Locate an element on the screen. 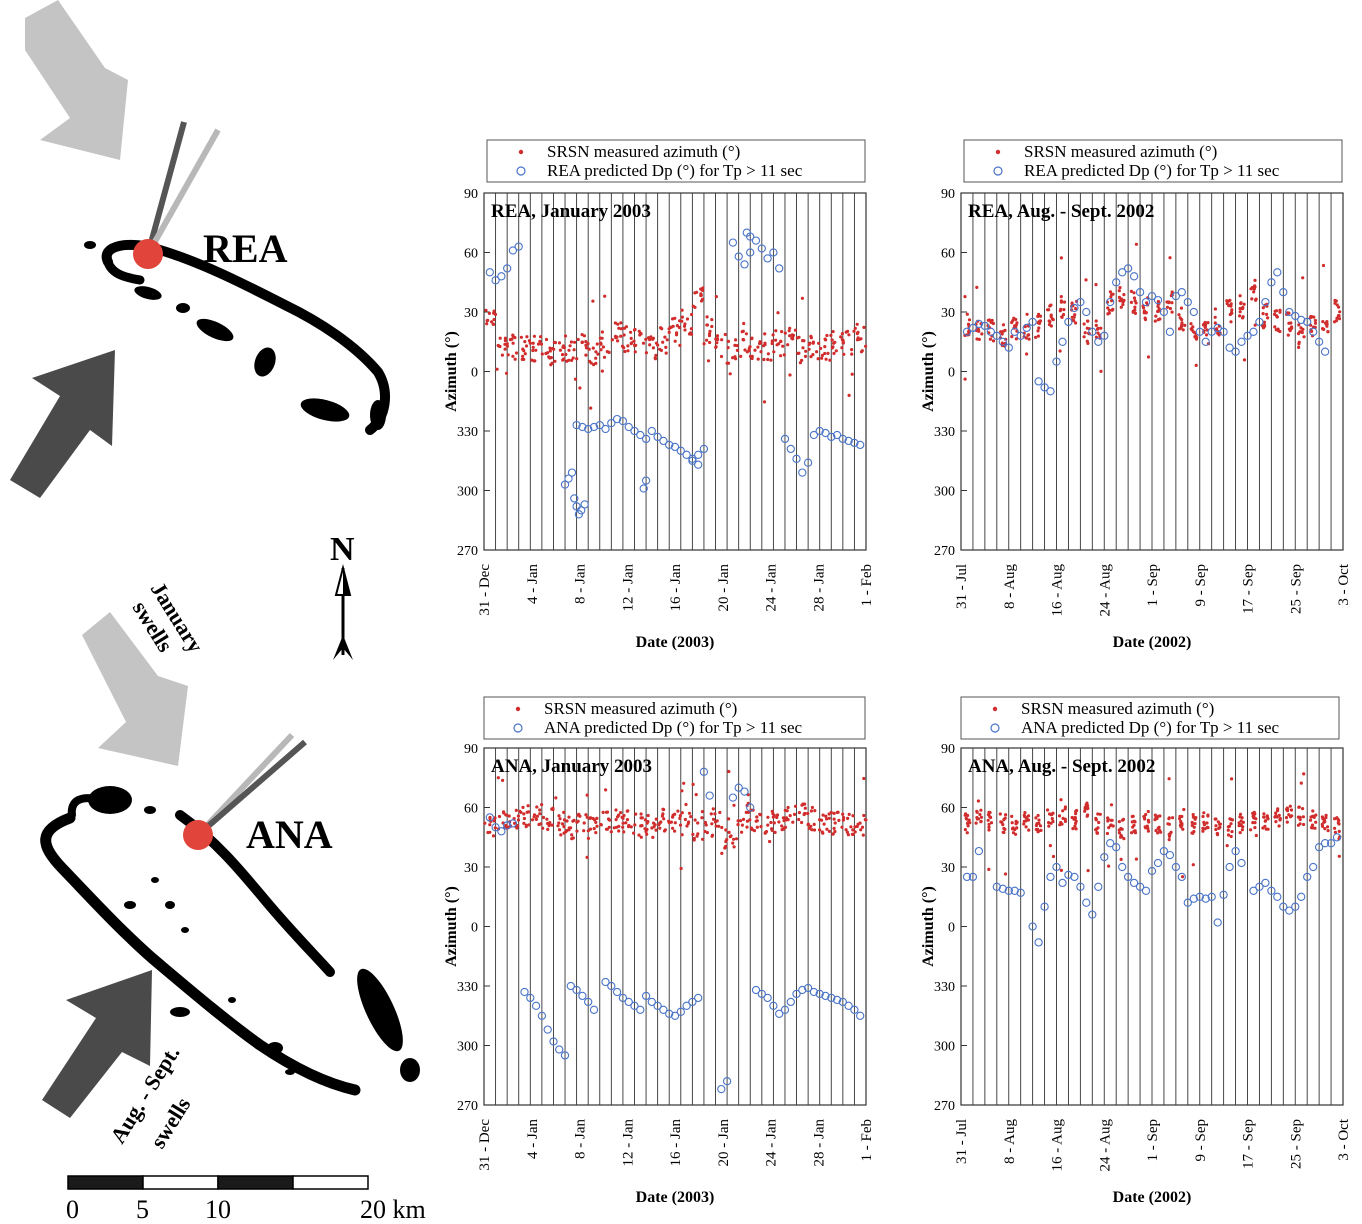  y-tick-label: 90 is located at coordinates (471, 749).